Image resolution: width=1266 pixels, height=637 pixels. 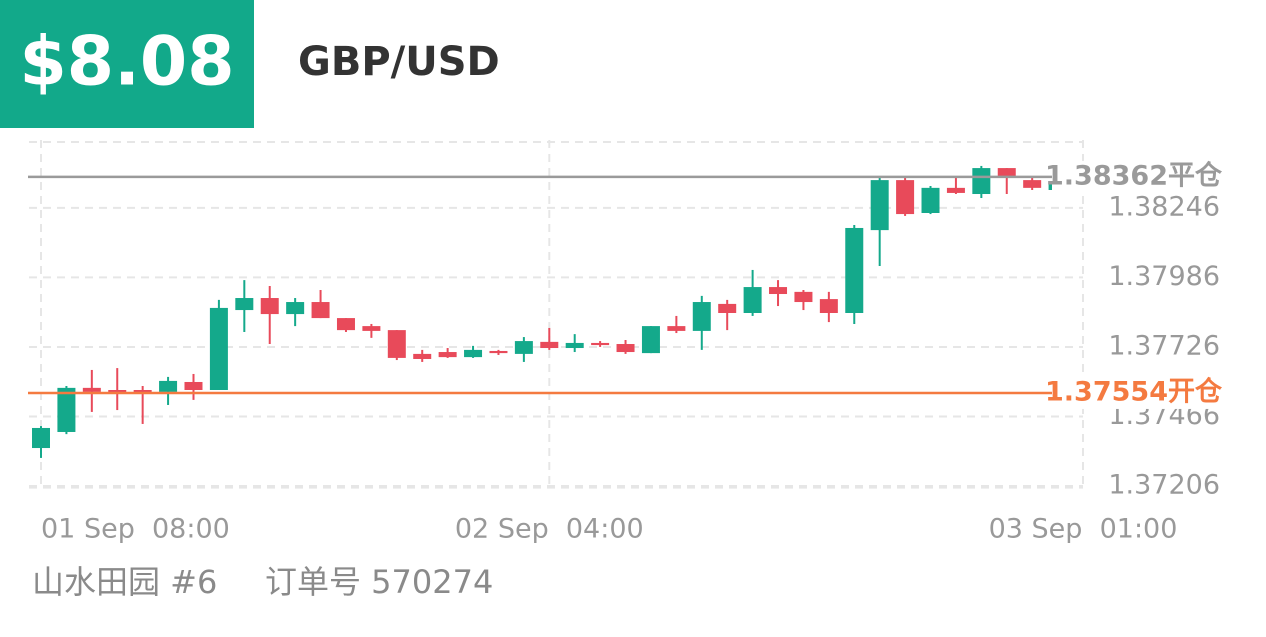 What do you see at coordinates (1164, 206) in the screenshot?
I see `y-tick-label: 1.38246` at bounding box center [1164, 206].